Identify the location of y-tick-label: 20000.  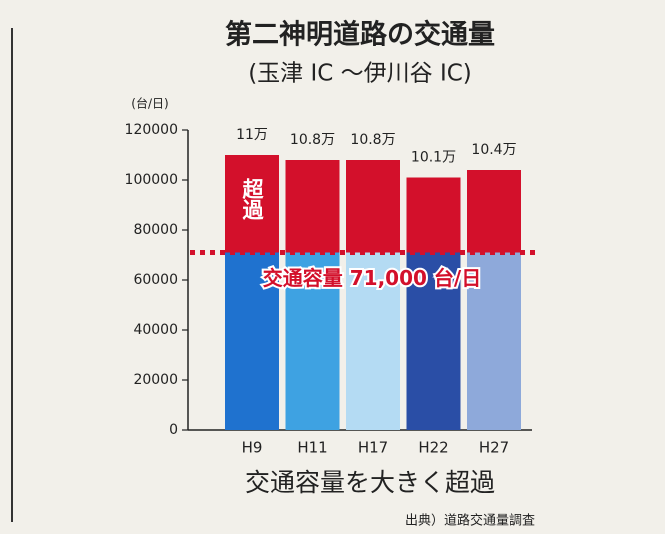
(155, 380).